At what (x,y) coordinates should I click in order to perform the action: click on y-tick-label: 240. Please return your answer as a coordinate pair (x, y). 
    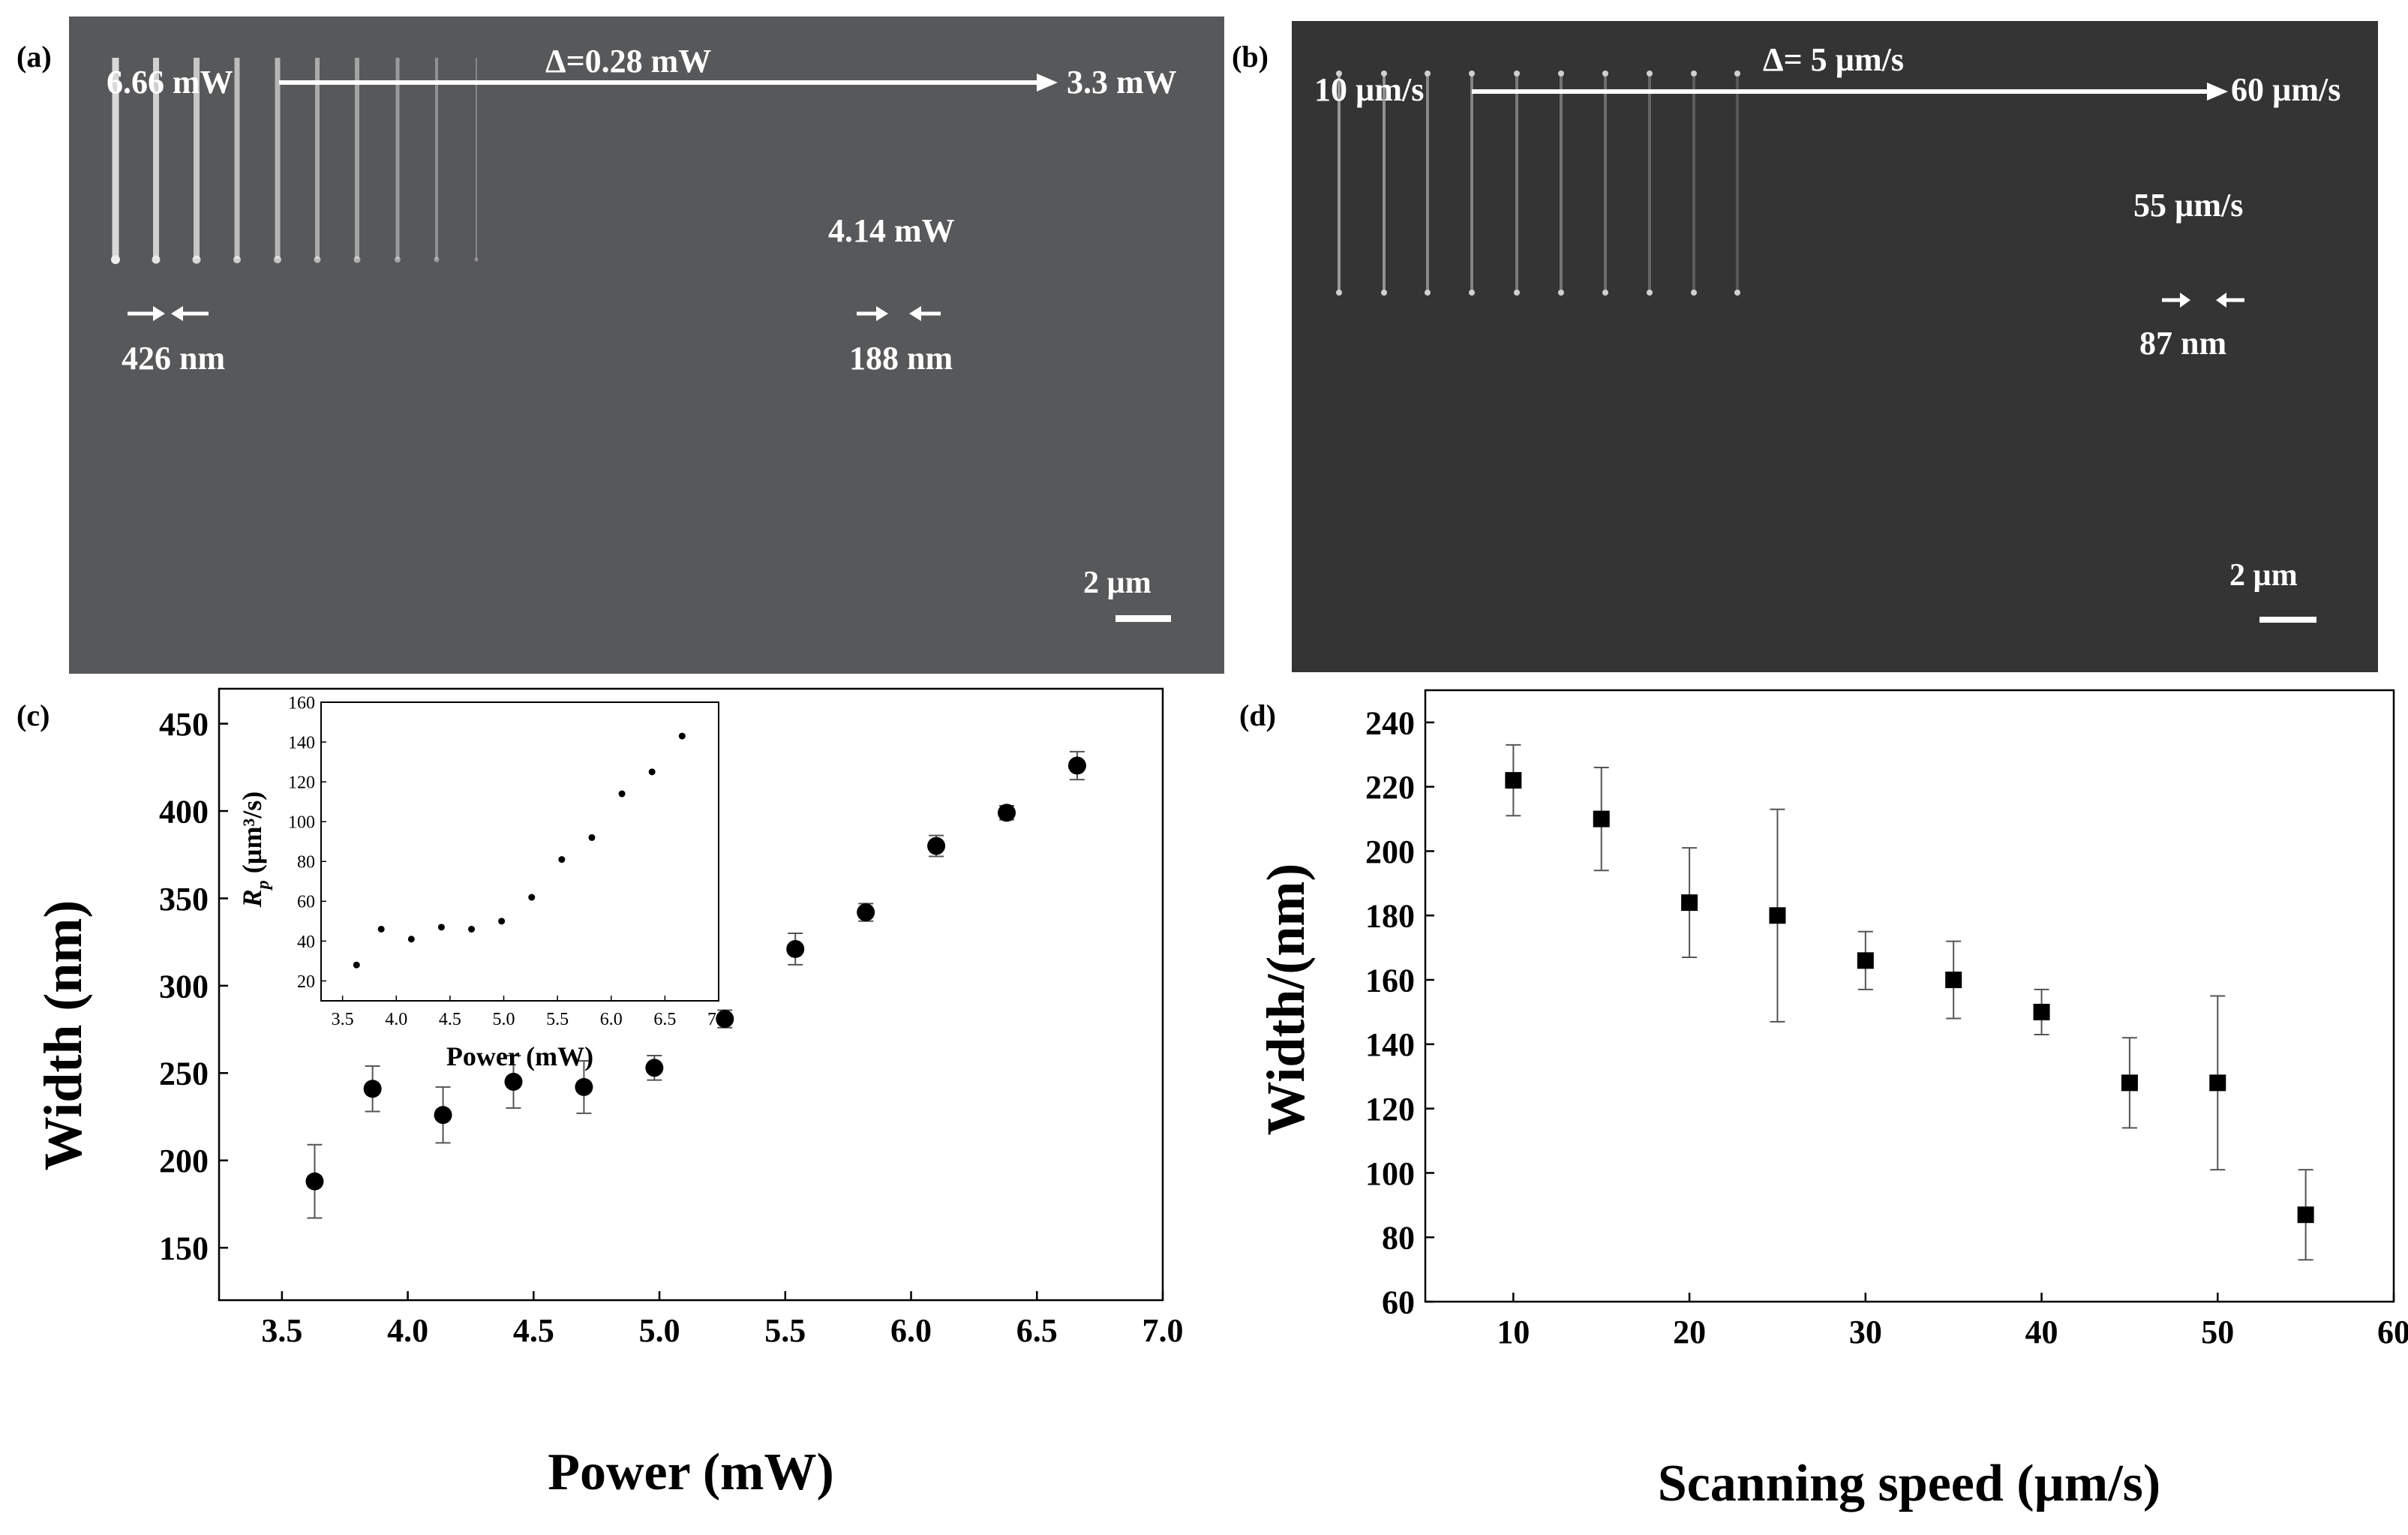
    Looking at the image, I should click on (1390, 722).